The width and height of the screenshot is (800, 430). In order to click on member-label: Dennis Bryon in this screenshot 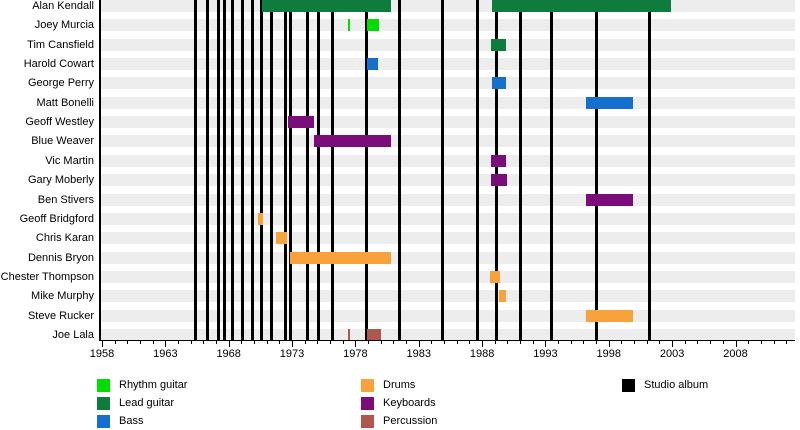, I will do `click(60, 257)`.